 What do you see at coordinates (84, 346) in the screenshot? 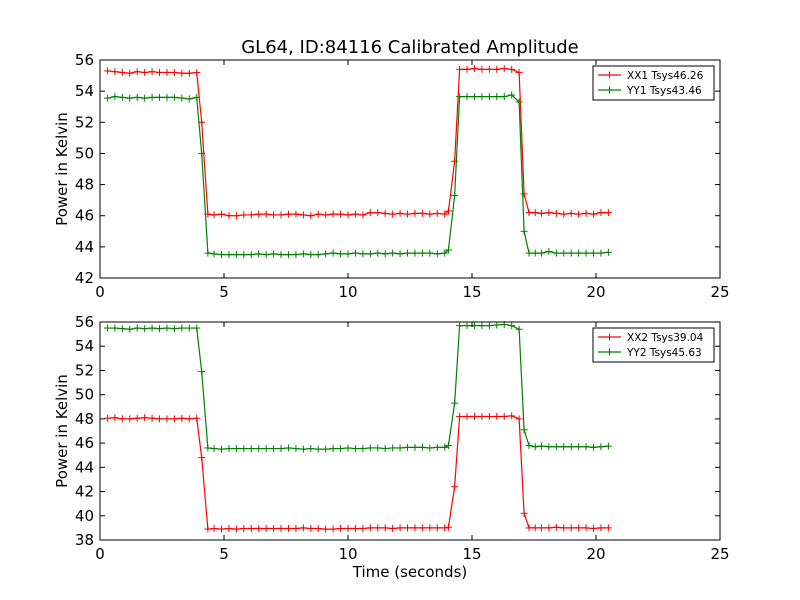
I see `y-tick-label: 54` at bounding box center [84, 346].